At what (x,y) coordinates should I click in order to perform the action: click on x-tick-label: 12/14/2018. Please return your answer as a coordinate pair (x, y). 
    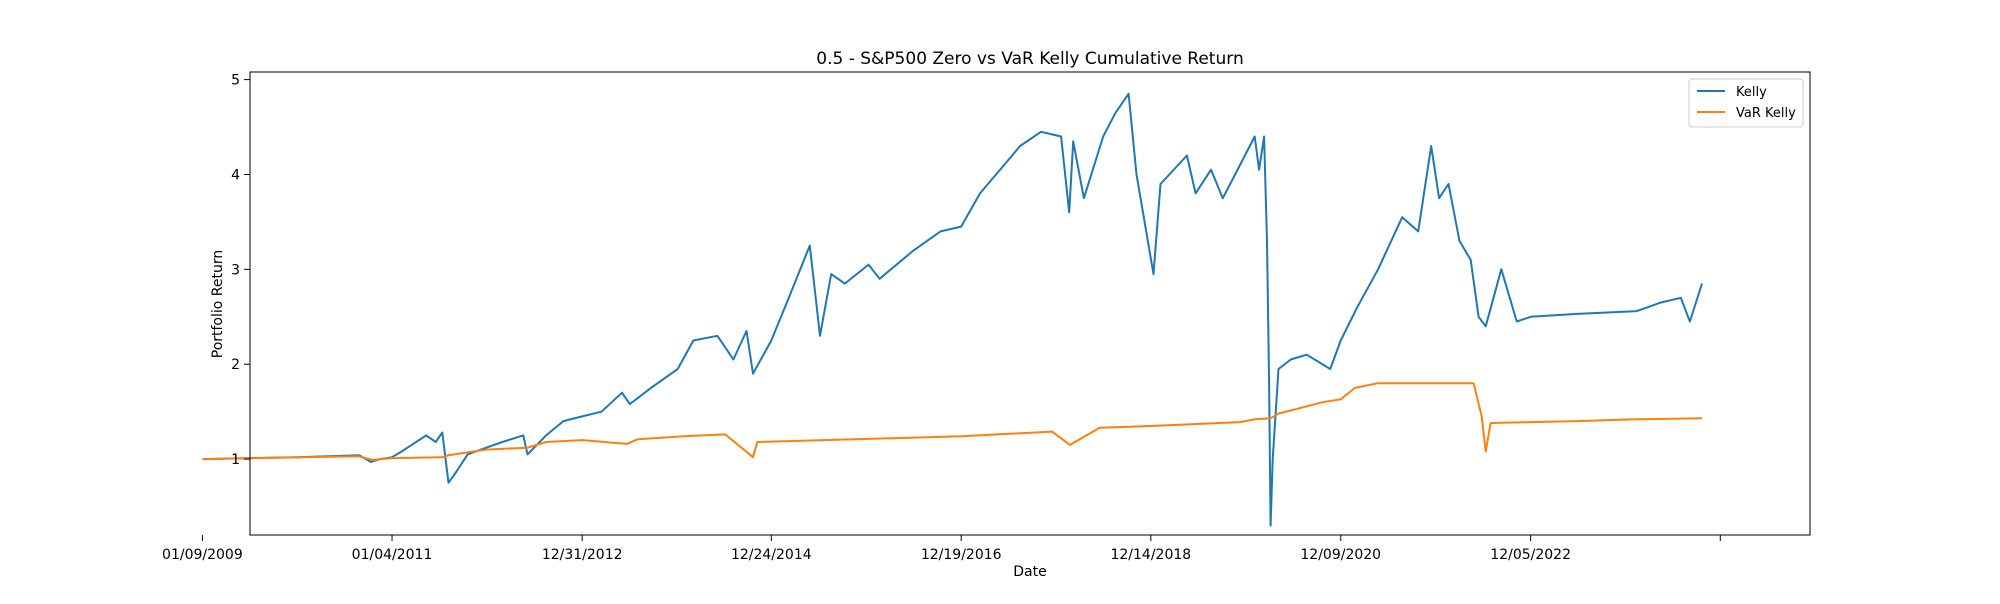
    Looking at the image, I should click on (1150, 555).